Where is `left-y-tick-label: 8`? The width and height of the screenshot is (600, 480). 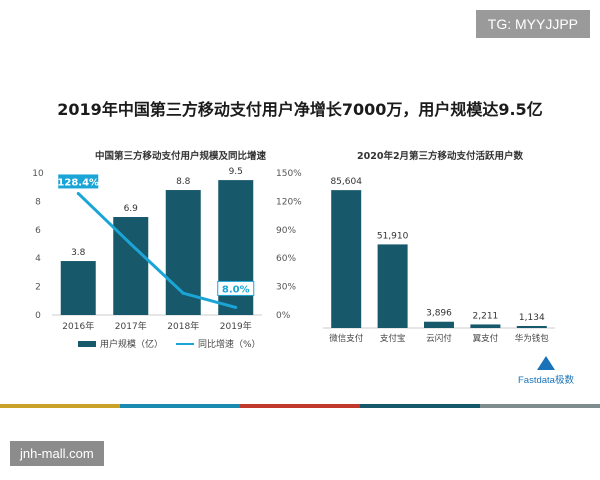
left-y-tick-label: 8 is located at coordinates (38, 202).